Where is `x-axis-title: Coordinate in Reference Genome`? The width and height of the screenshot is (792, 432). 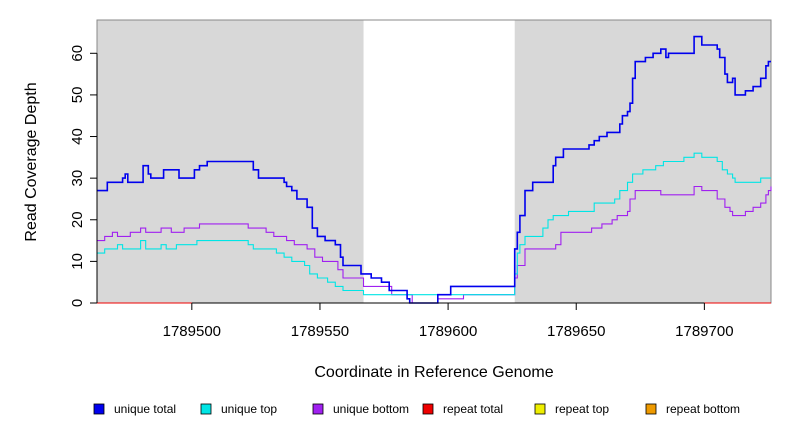
x-axis-title: Coordinate in Reference Genome is located at coordinates (433, 372).